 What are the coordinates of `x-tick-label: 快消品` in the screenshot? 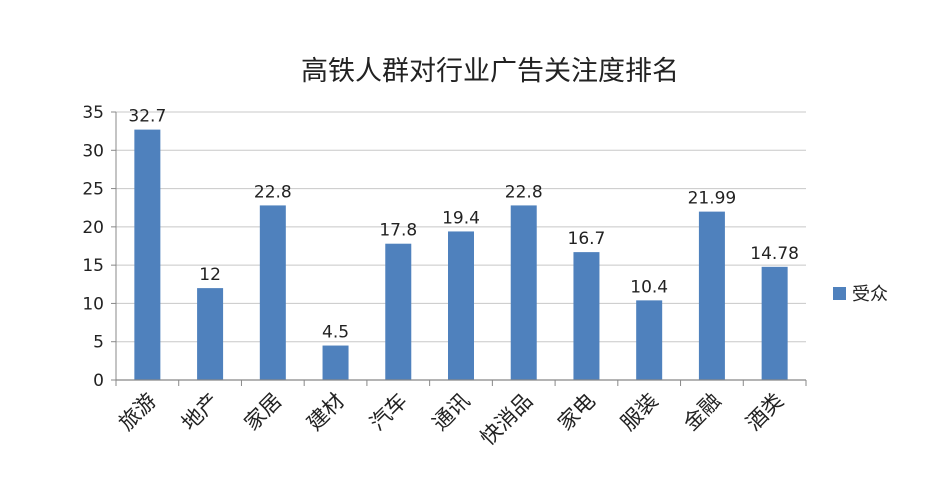 It's located at (507, 420).